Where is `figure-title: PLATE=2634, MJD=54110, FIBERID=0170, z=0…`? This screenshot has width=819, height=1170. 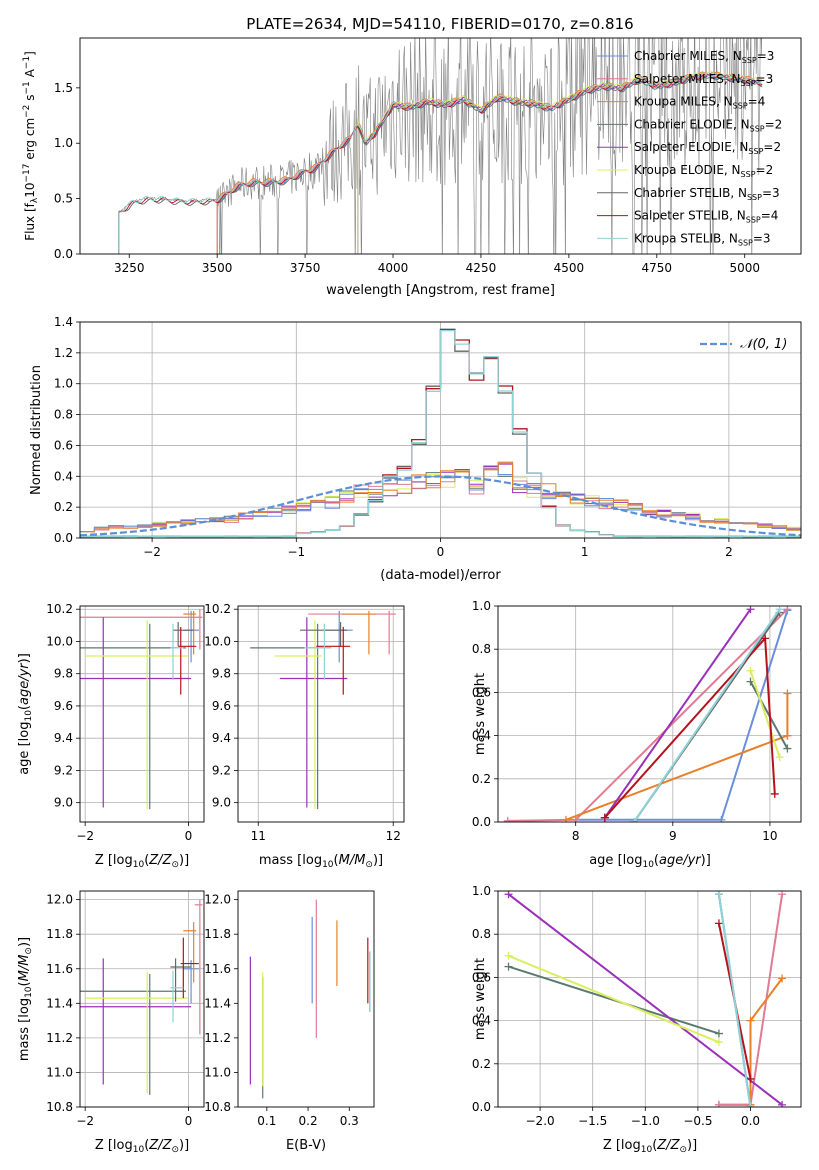 figure-title: PLATE=2634, MJD=54110, FIBERID=0170, z=0… is located at coordinates (439, 24).